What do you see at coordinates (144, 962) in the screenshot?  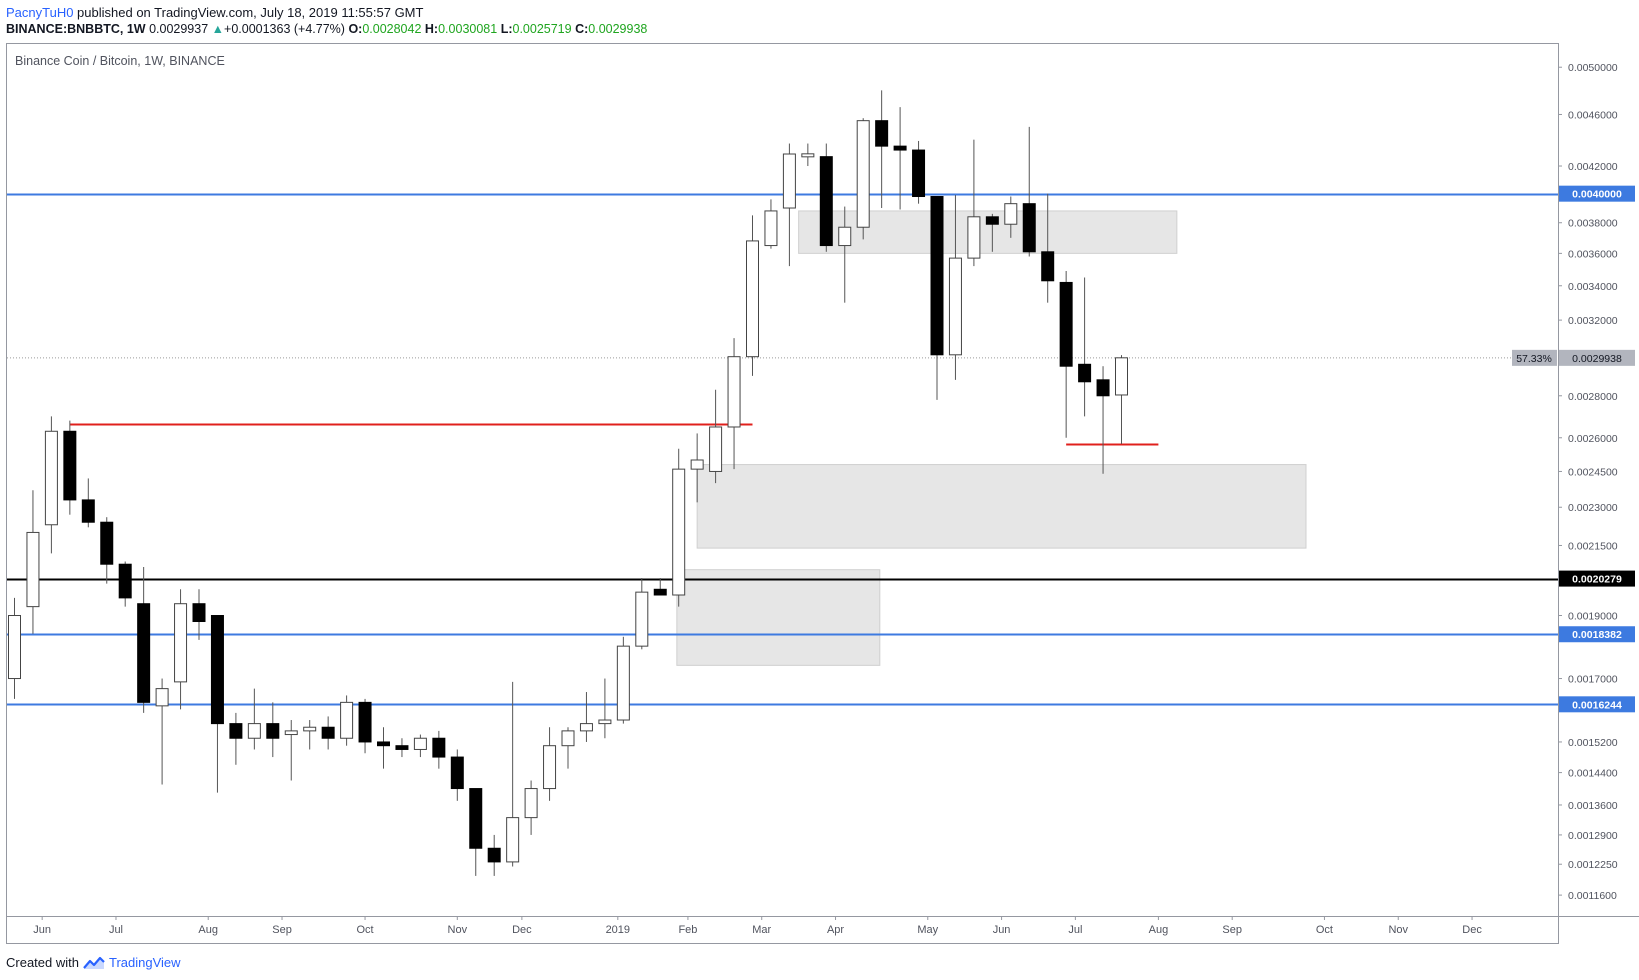 I see `tradingview-brand: TradingView` at bounding box center [144, 962].